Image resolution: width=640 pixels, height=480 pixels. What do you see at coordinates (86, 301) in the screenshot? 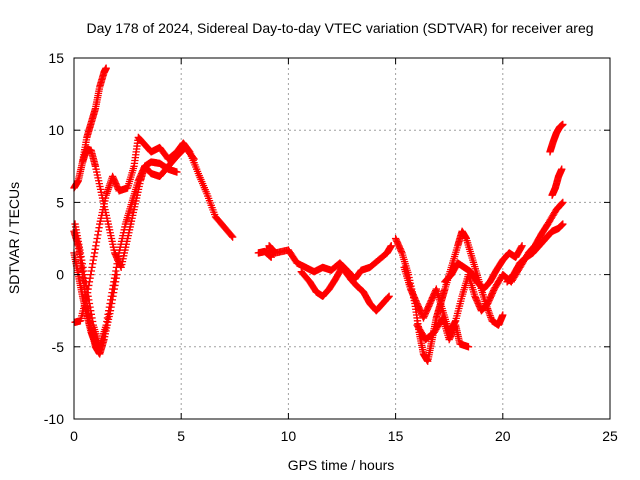
I see `series-trace-f` at bounding box center [86, 301].